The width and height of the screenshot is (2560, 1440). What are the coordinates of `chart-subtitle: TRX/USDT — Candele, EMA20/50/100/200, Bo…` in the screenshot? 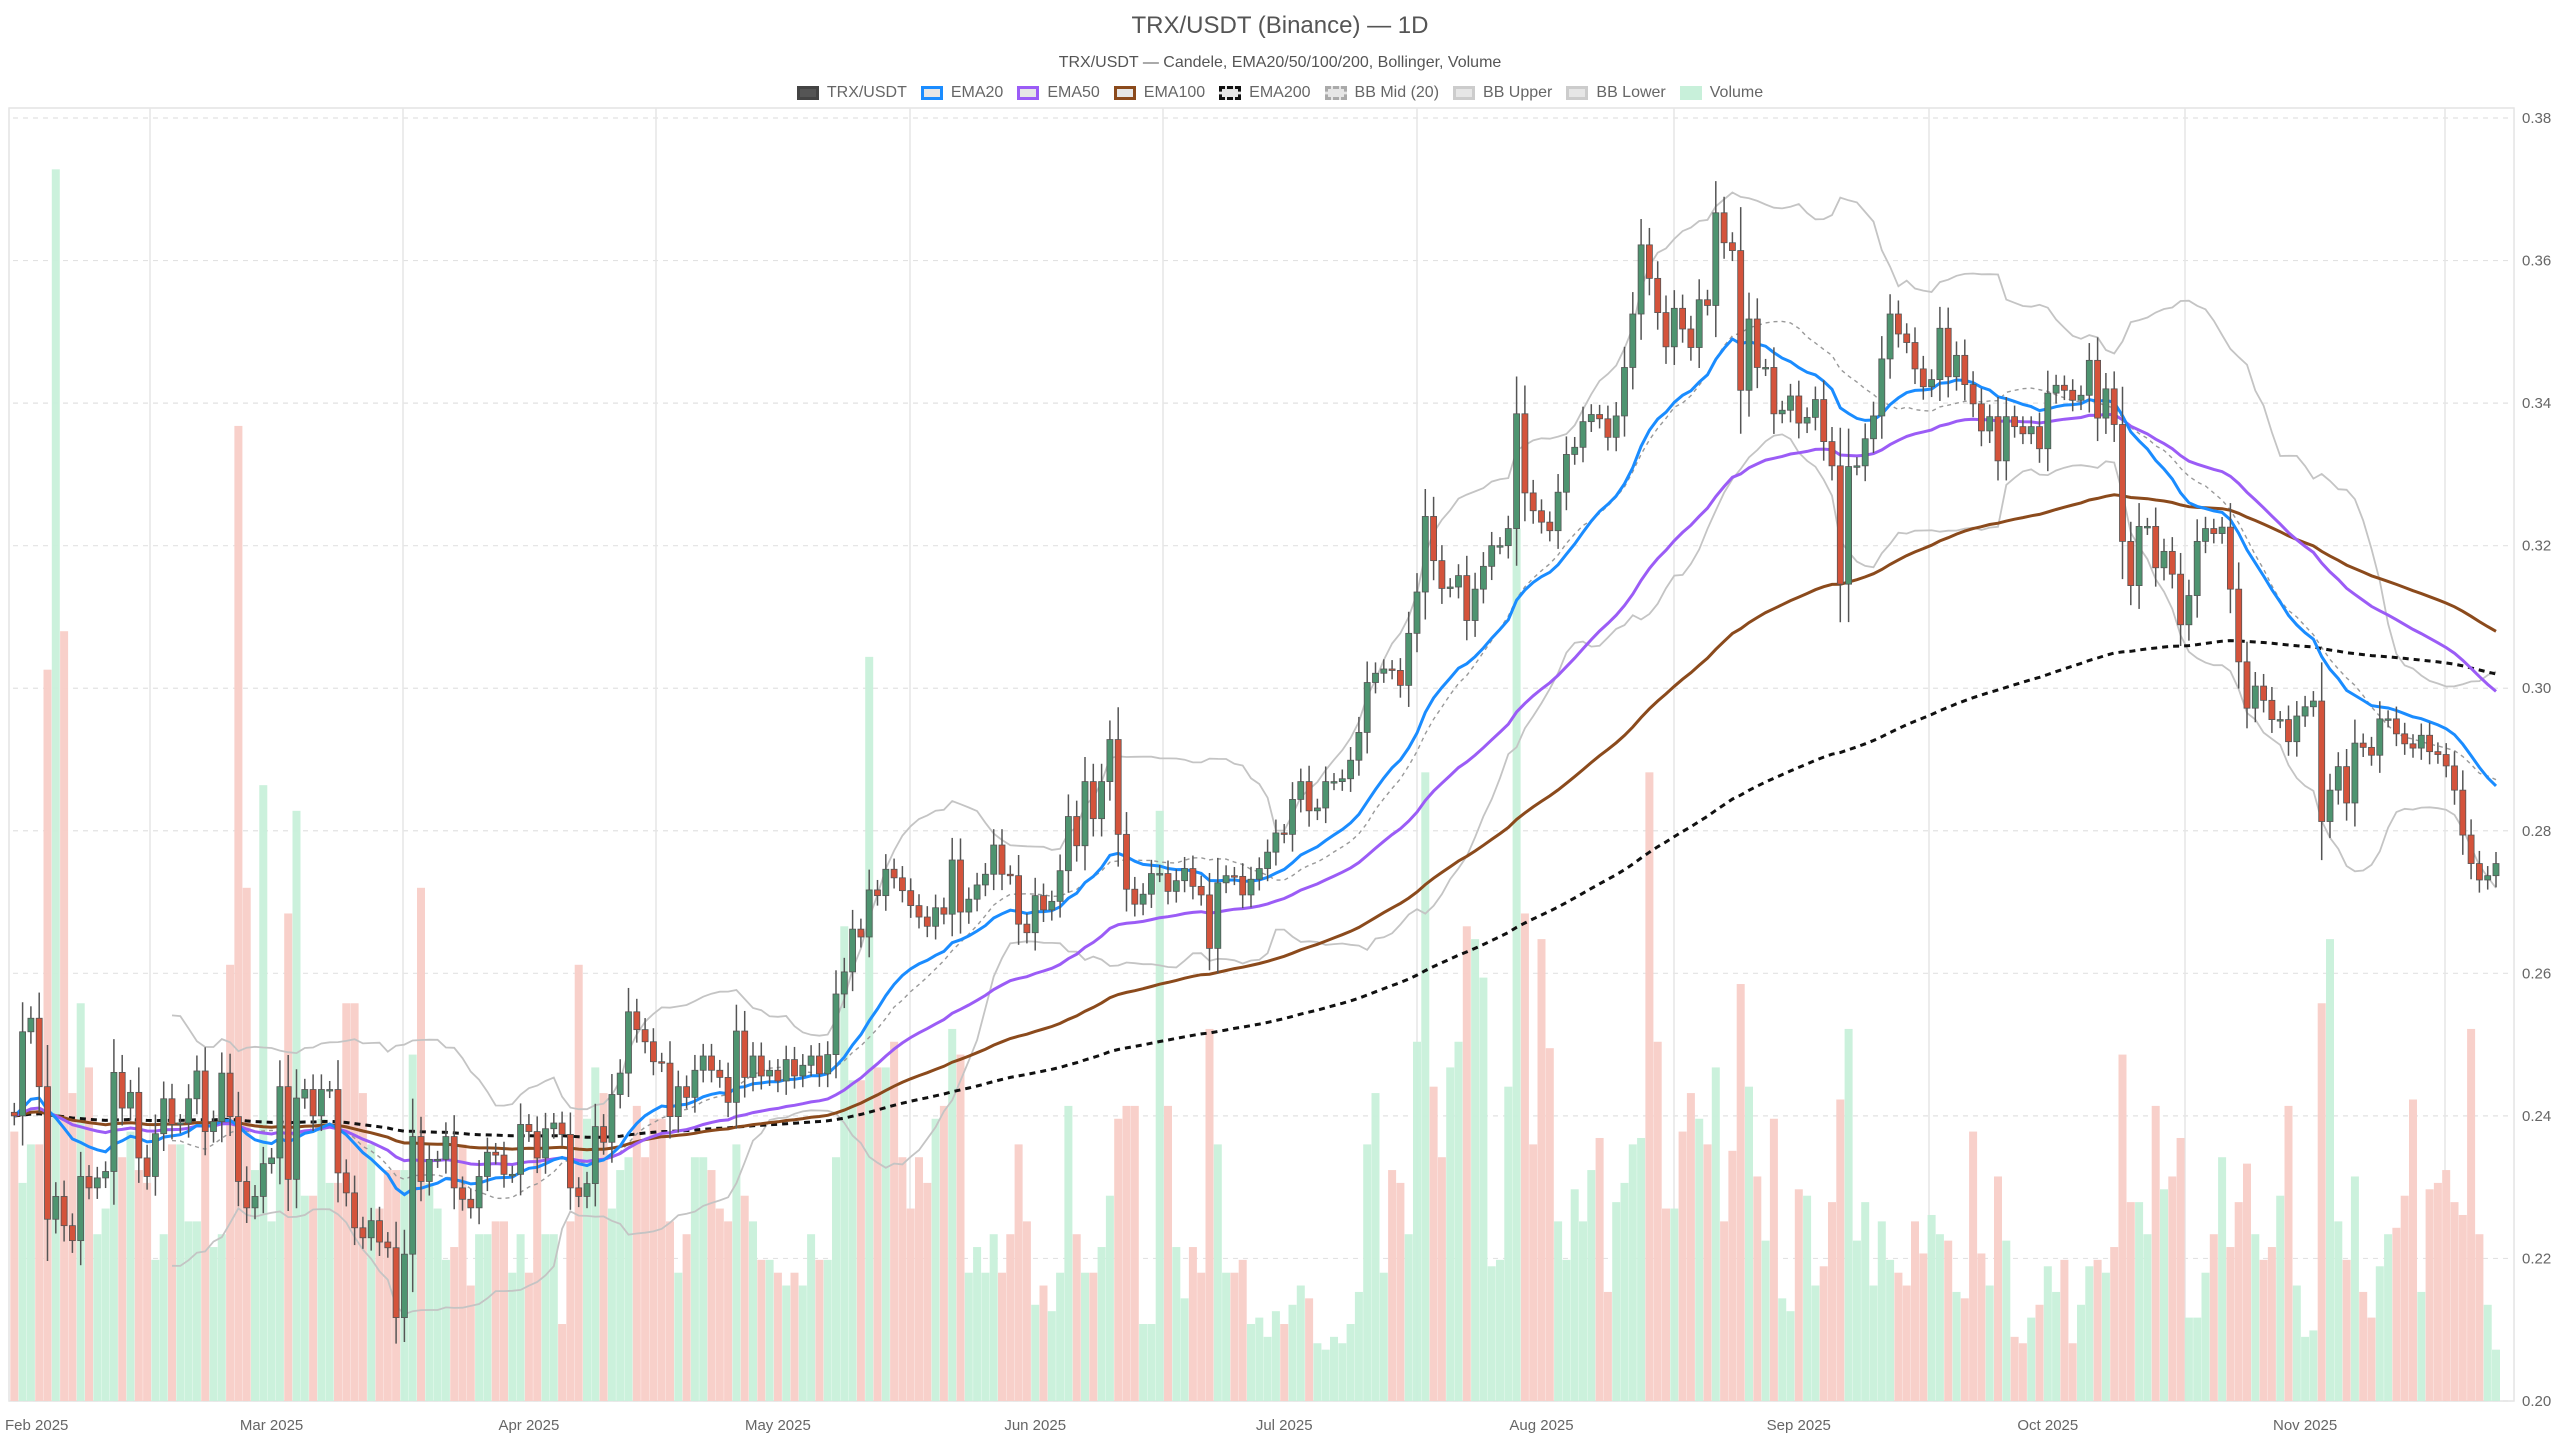 It's located at (1280, 62).